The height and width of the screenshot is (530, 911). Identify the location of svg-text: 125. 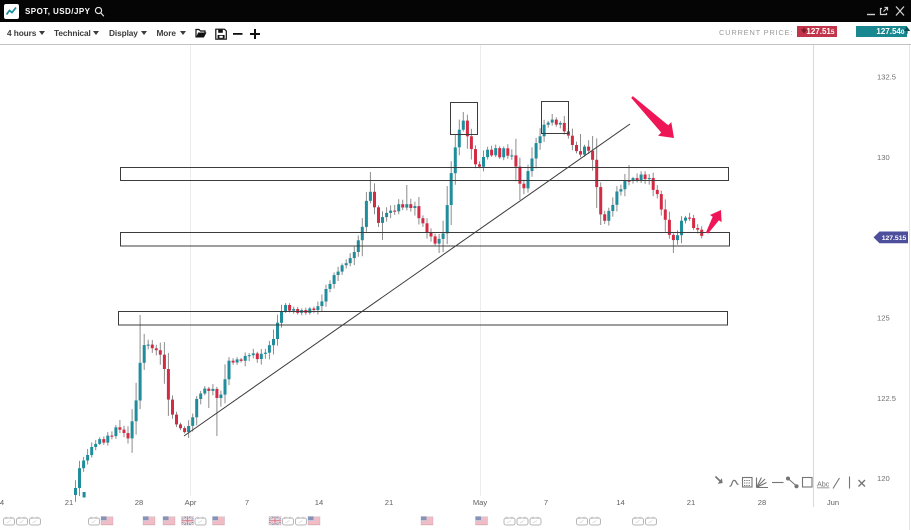
(883, 318).